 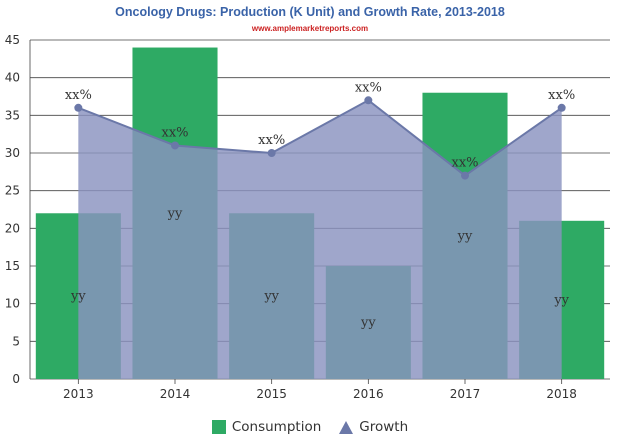 What do you see at coordinates (346, 427) in the screenshot?
I see `triangle-swatch-icon` at bounding box center [346, 427].